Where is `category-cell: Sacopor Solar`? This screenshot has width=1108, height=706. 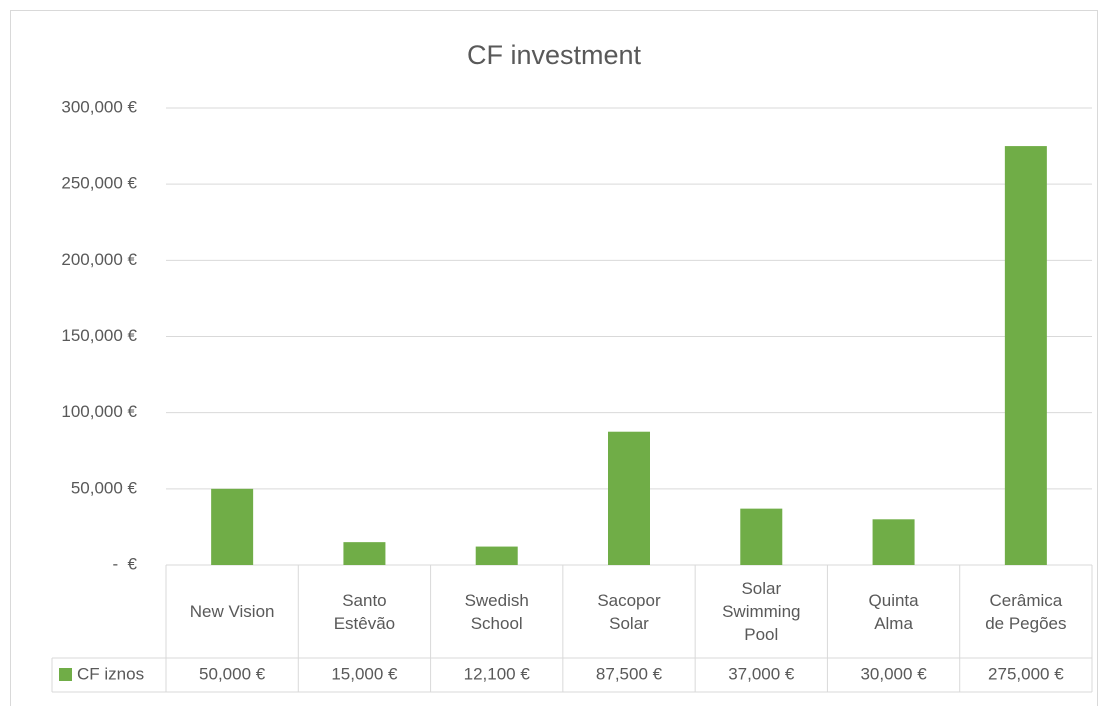 category-cell: Sacopor Solar is located at coordinates (629, 611).